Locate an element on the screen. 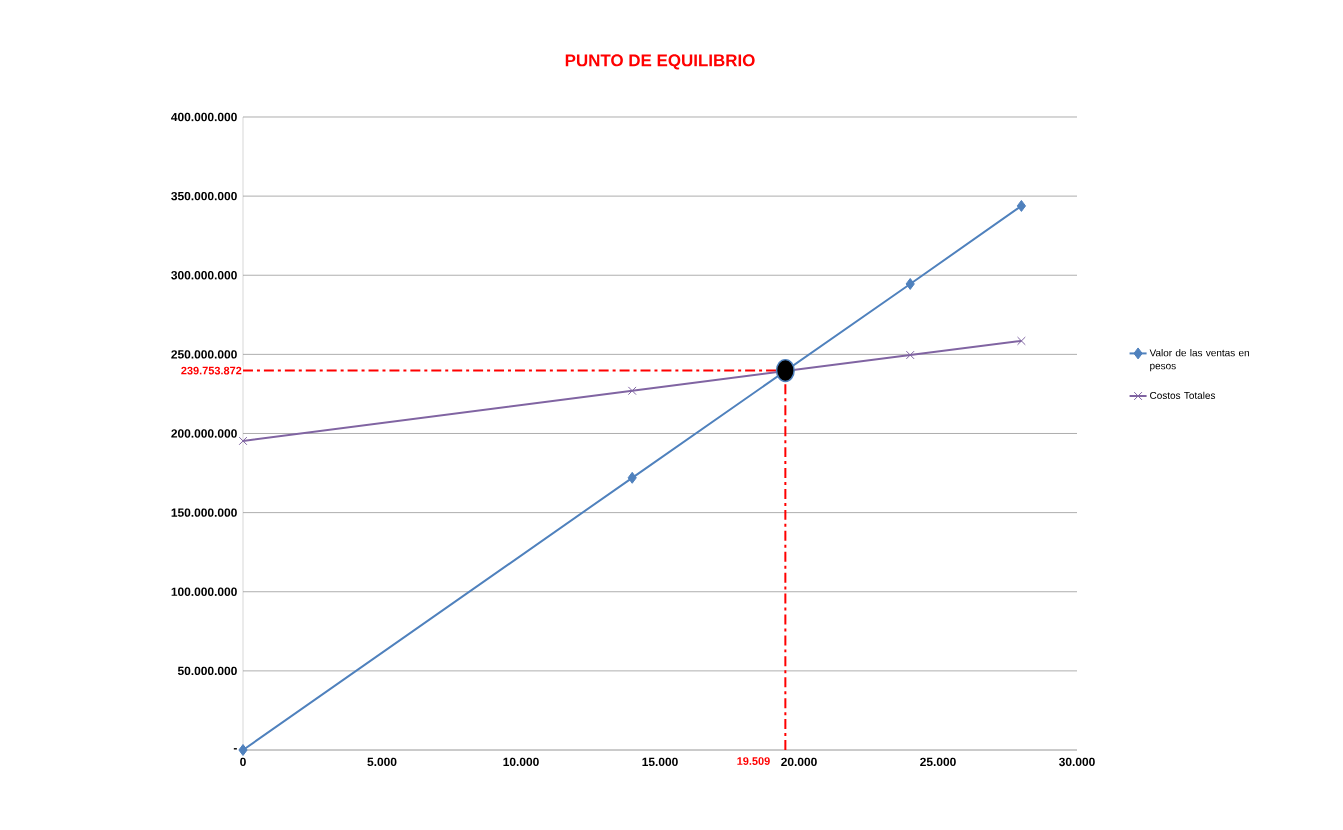  y-tick-label: 400.000.000 is located at coordinates (204, 117).